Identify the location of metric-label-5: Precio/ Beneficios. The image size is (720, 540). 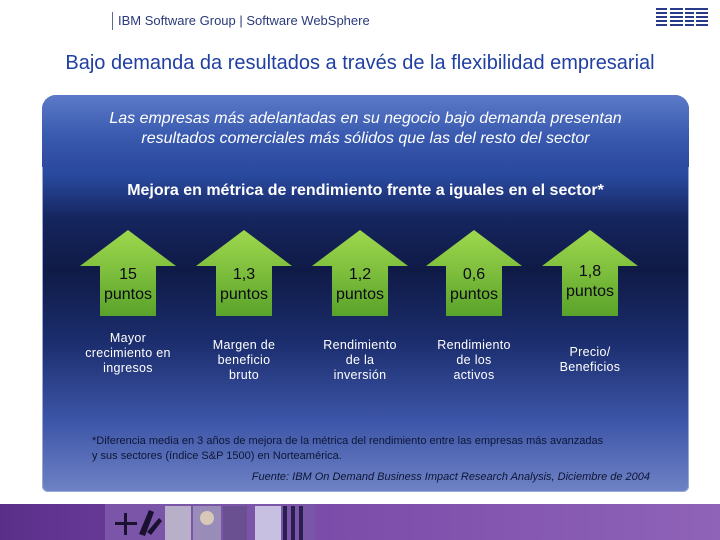
(590, 360).